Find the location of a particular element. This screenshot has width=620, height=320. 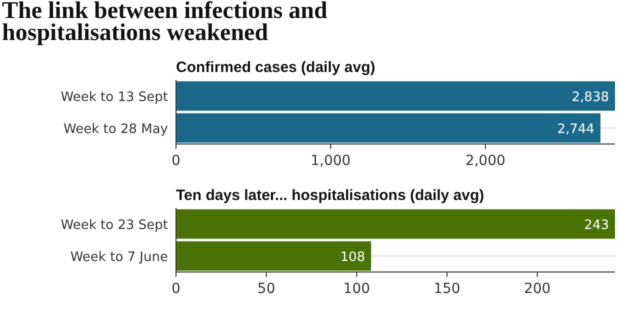

x-tick-label: 1,000 is located at coordinates (330, 161).